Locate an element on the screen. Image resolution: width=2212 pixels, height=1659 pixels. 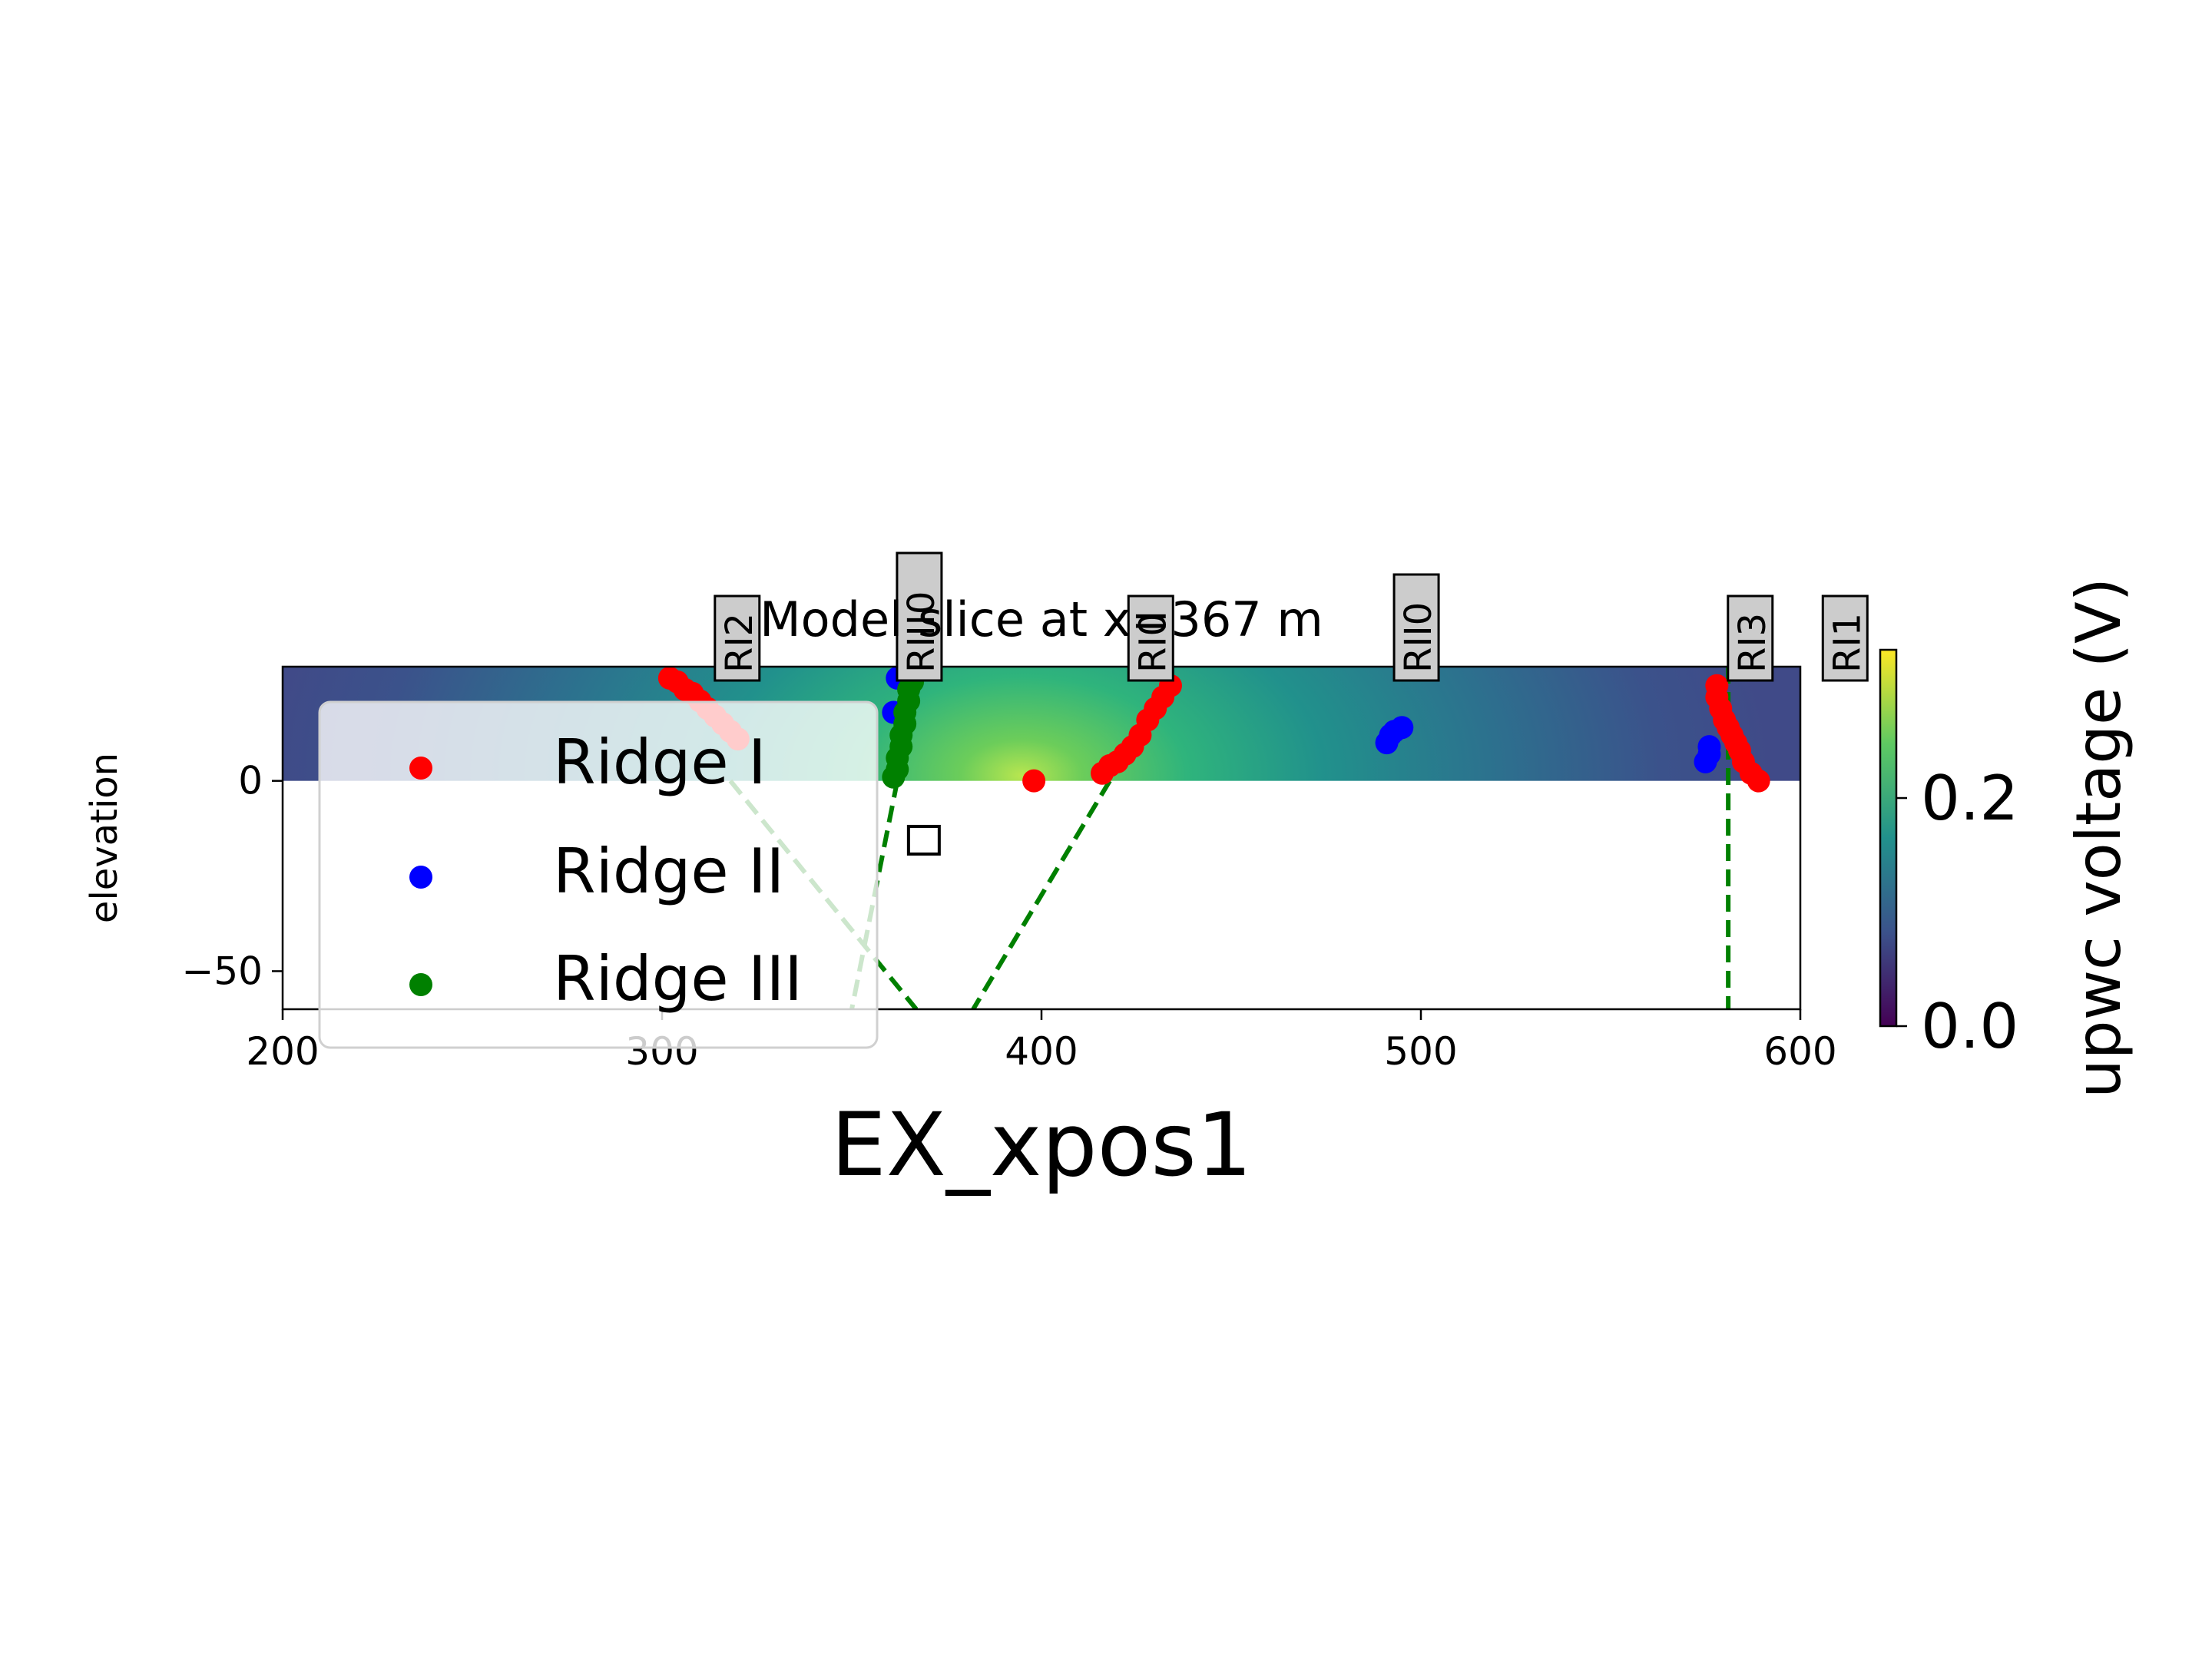
annotation-text: RII0 is located at coordinates (1418, 637).